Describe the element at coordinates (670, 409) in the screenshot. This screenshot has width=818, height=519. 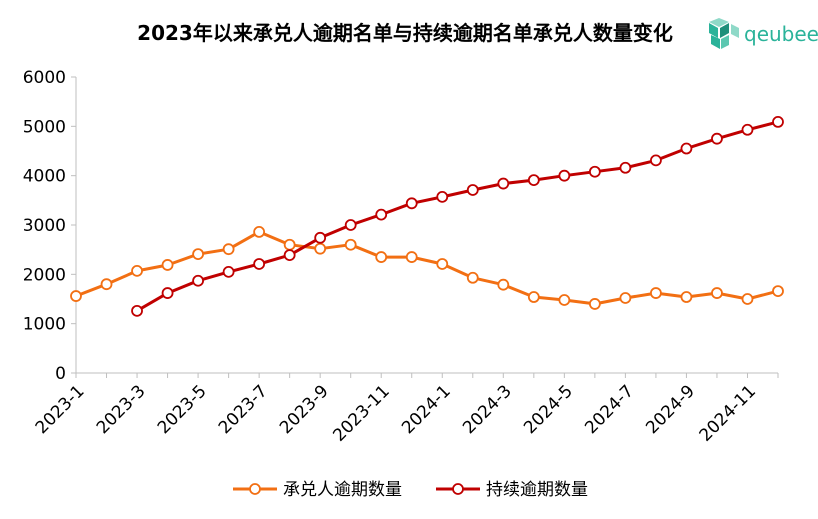
I see `x-tick-label: 2024-9` at that location.